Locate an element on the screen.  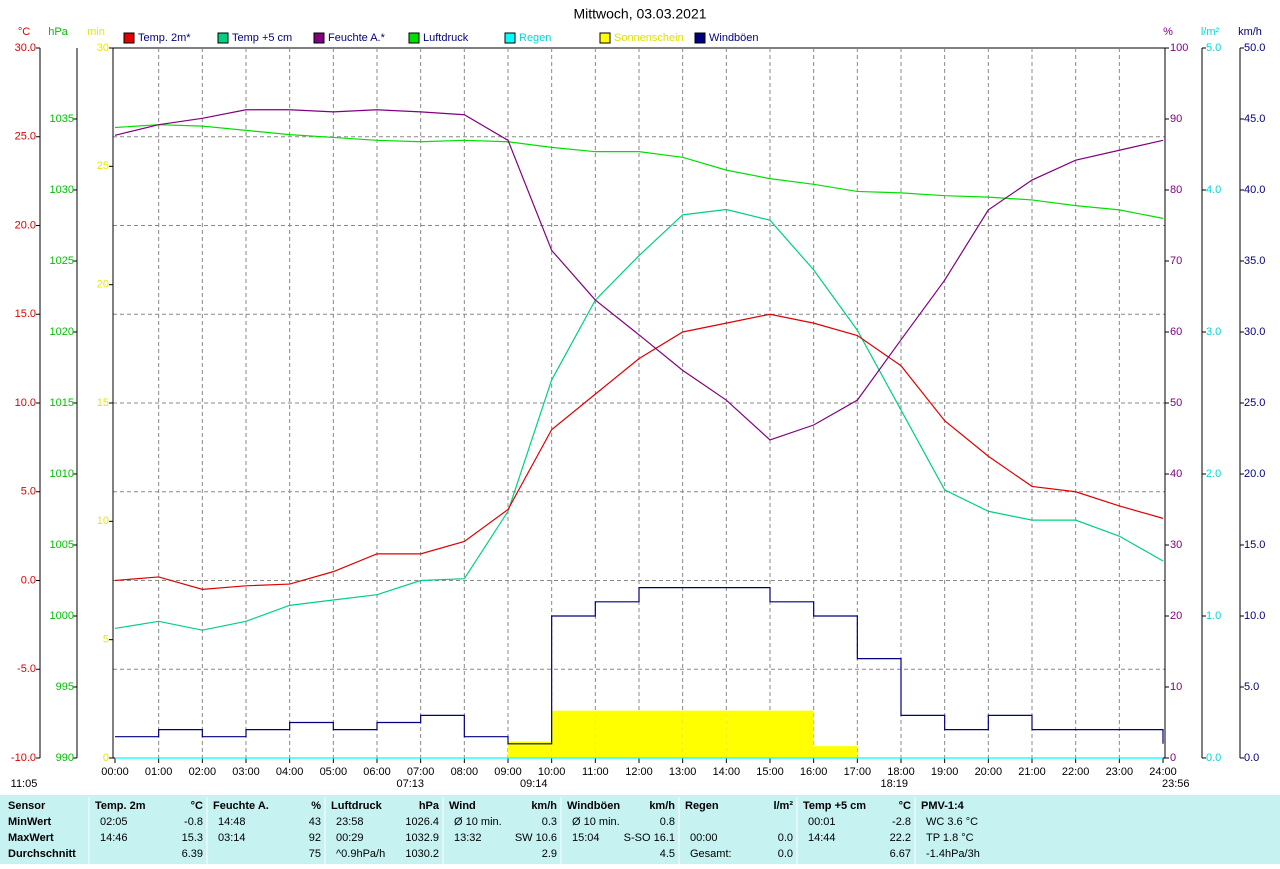
y-tick-label: 10 is located at coordinates (103, 521).